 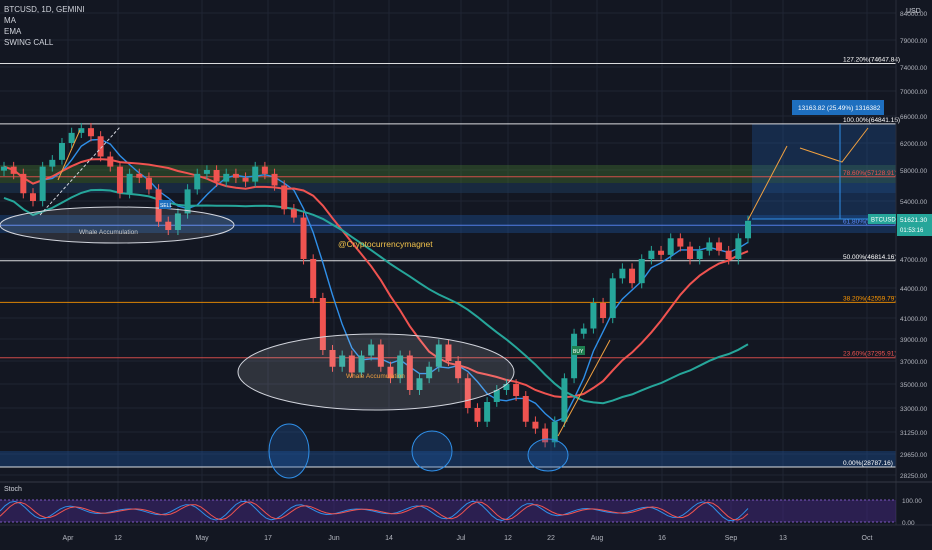 What do you see at coordinates (44, 26) in the screenshot?
I see `chart-legend: BTCUSD, 1D, GEMINI MA EMA SWING CALL` at bounding box center [44, 26].